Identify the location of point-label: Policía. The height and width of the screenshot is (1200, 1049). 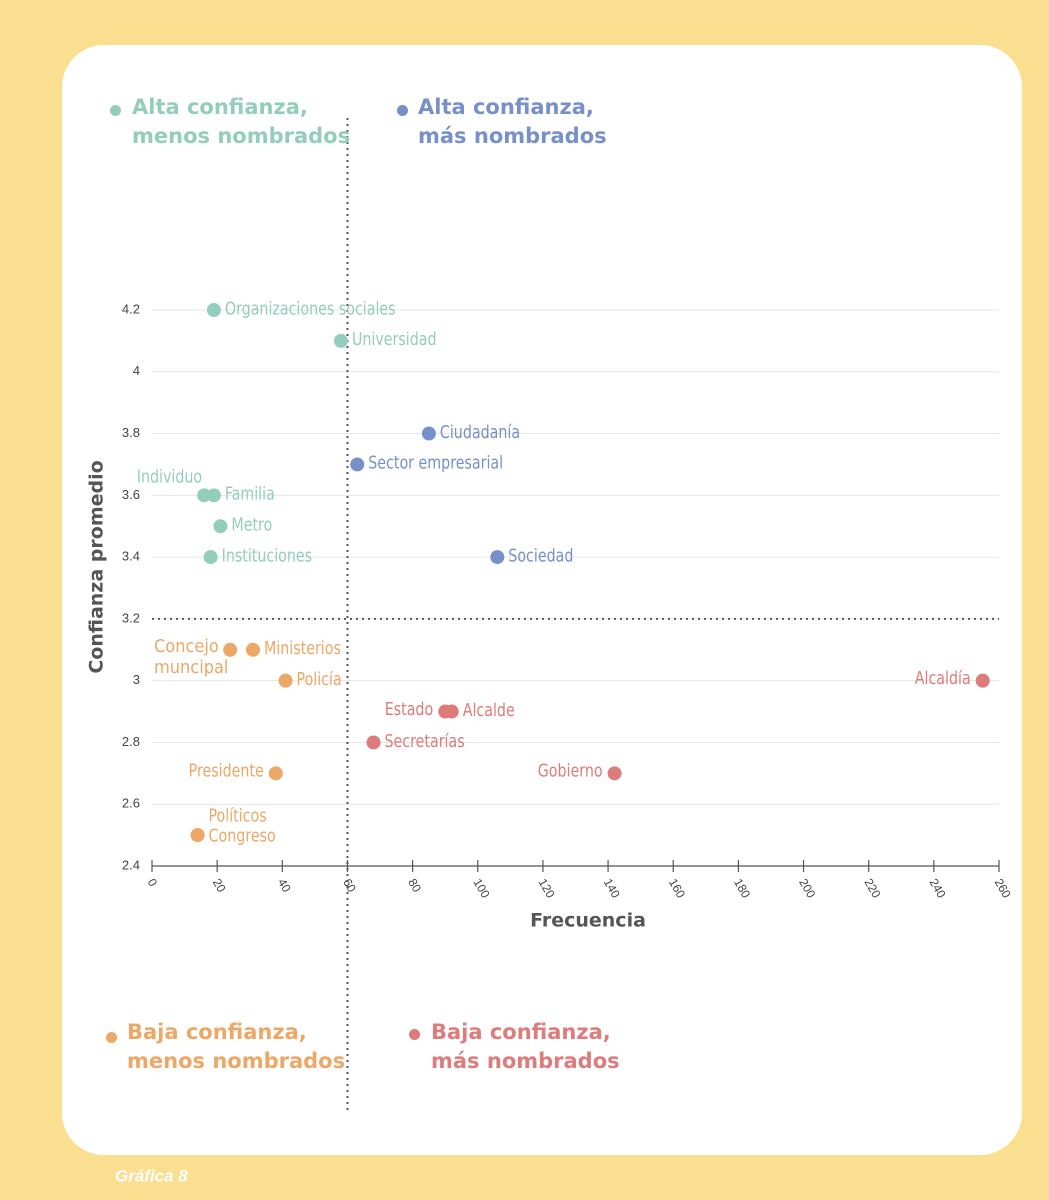
(319, 678).